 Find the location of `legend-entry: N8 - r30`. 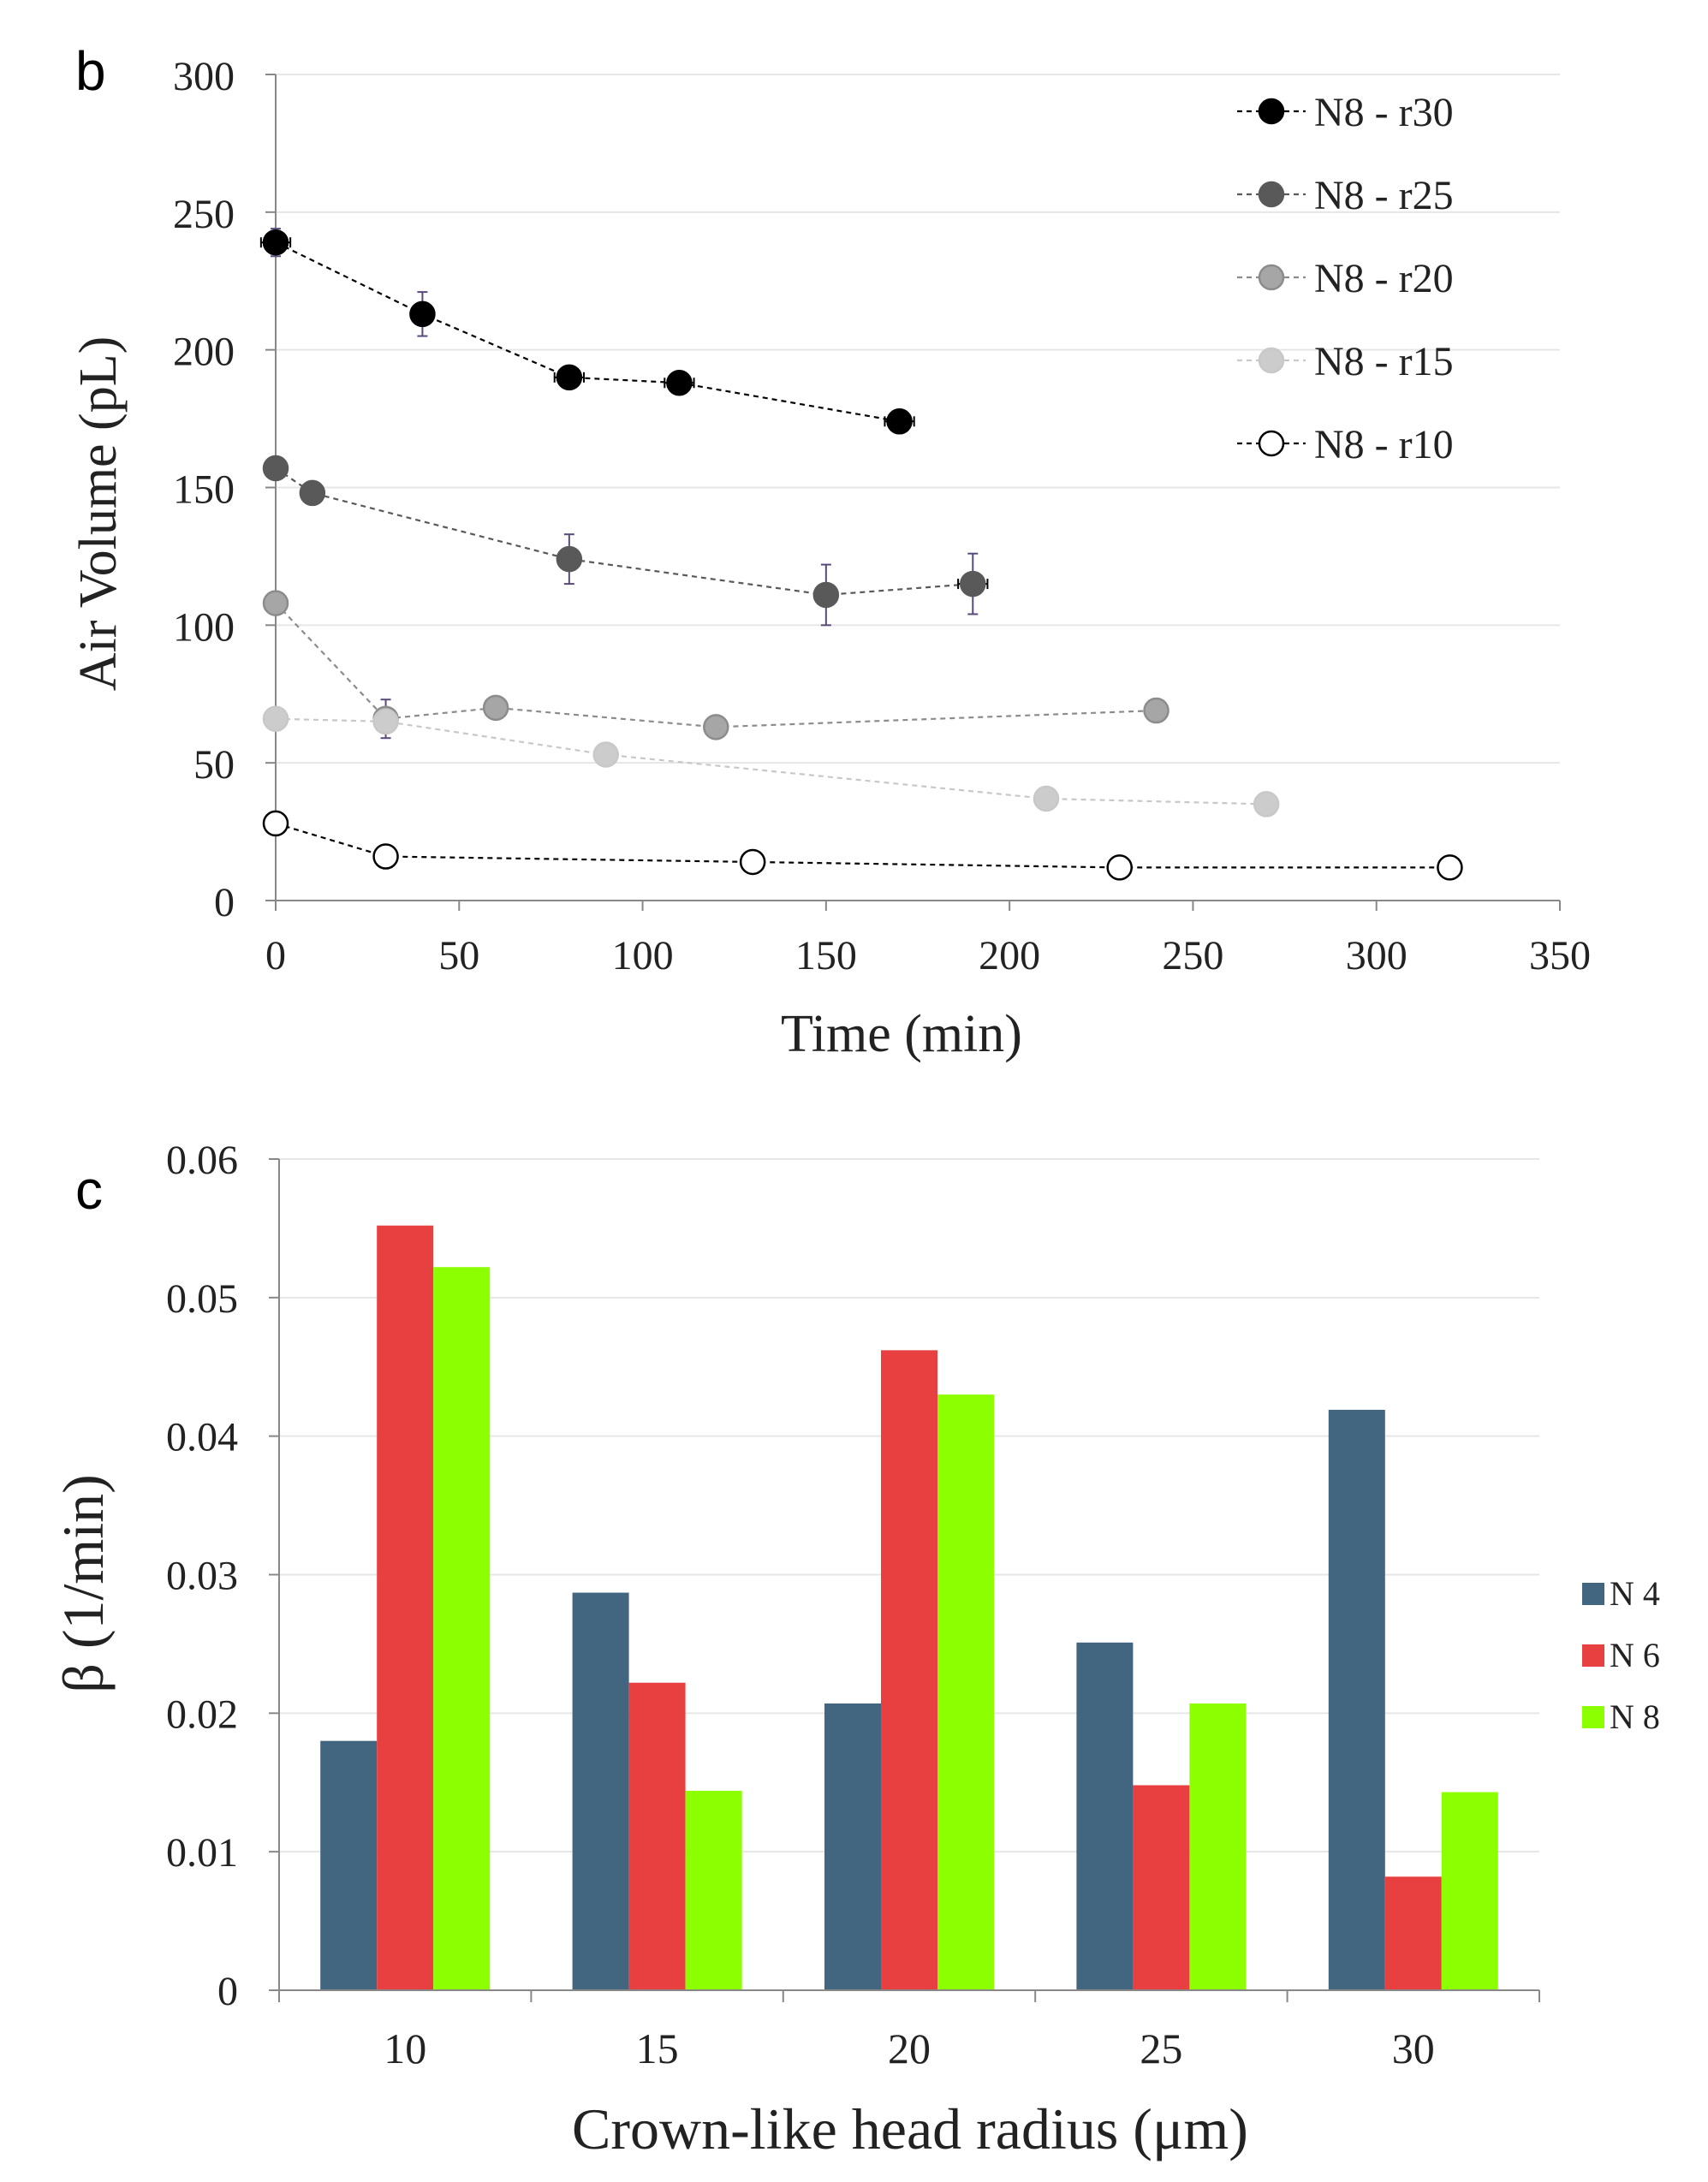

legend-entry: N8 - r30 is located at coordinates (1345, 112).